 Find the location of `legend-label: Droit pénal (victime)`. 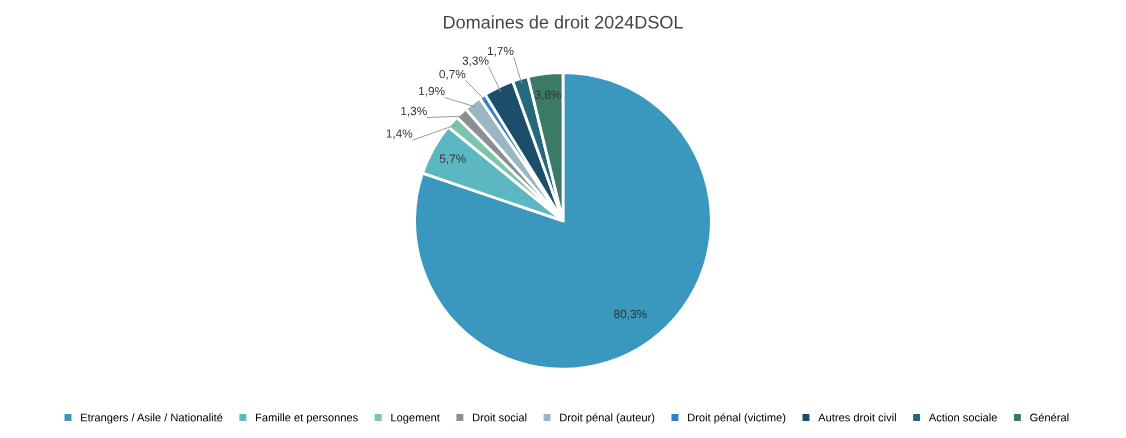

legend-label: Droit pénal (victime) is located at coordinates (737, 418).